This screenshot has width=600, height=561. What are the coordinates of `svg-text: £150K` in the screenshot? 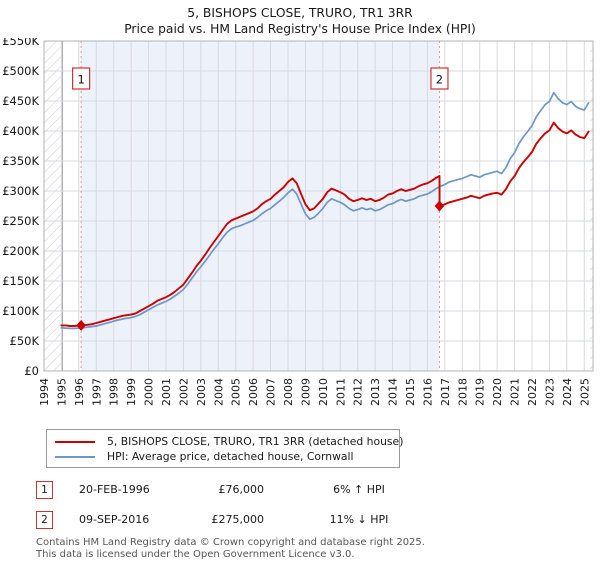 It's located at (20, 281).